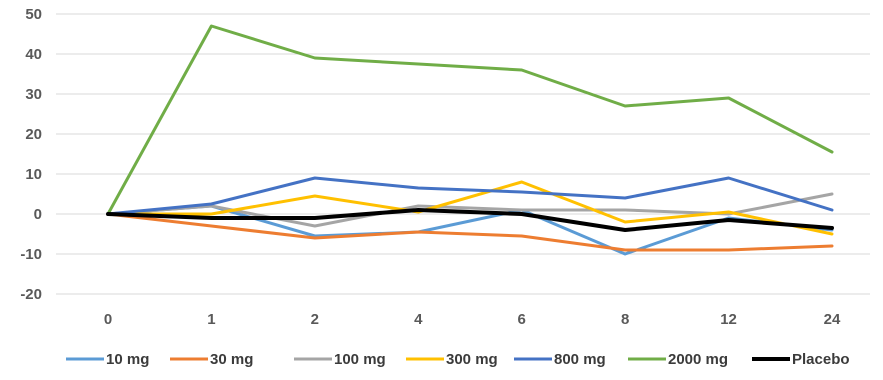  What do you see at coordinates (698, 359) in the screenshot?
I see `legend-label: 2000 mg` at bounding box center [698, 359].